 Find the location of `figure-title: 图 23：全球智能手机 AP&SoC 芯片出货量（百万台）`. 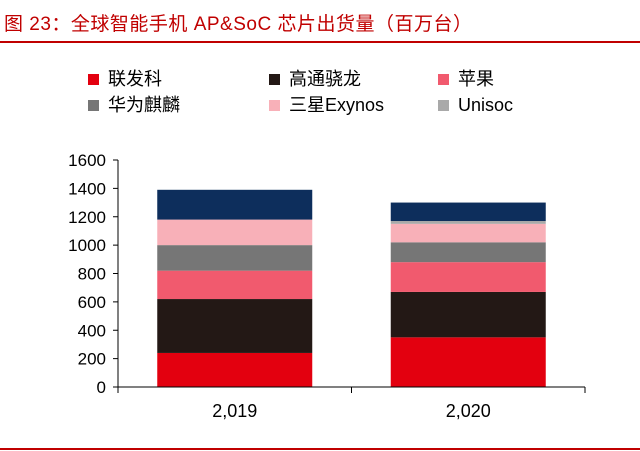

figure-title: 图 23：全球智能手机 AP&SoC 芯片出货量（百万台） is located at coordinates (238, 24).